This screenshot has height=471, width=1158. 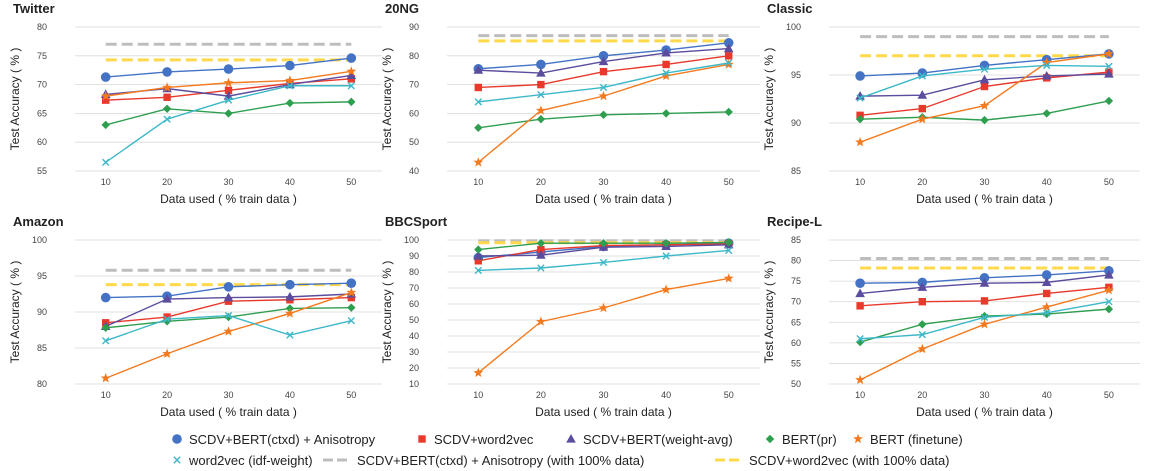 What do you see at coordinates (484, 439) in the screenshot?
I see `legend-label-s2: SCDV+word2vec` at bounding box center [484, 439].